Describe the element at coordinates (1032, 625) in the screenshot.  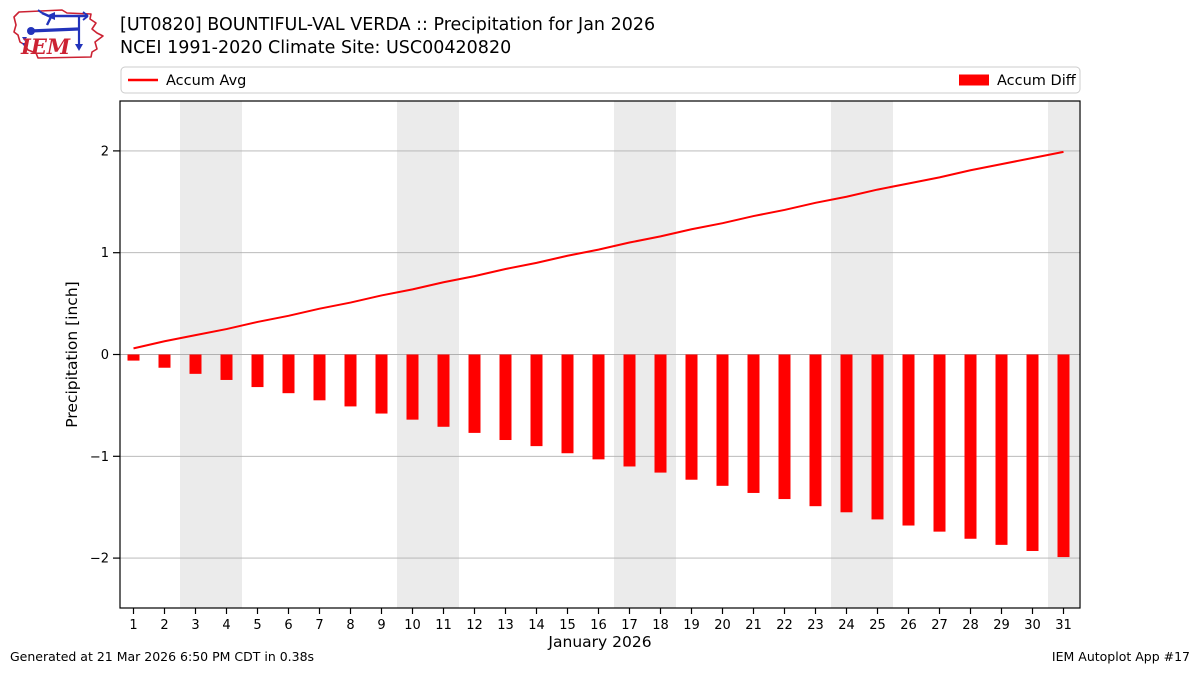
I see `x-tick-label: 30` at that location.